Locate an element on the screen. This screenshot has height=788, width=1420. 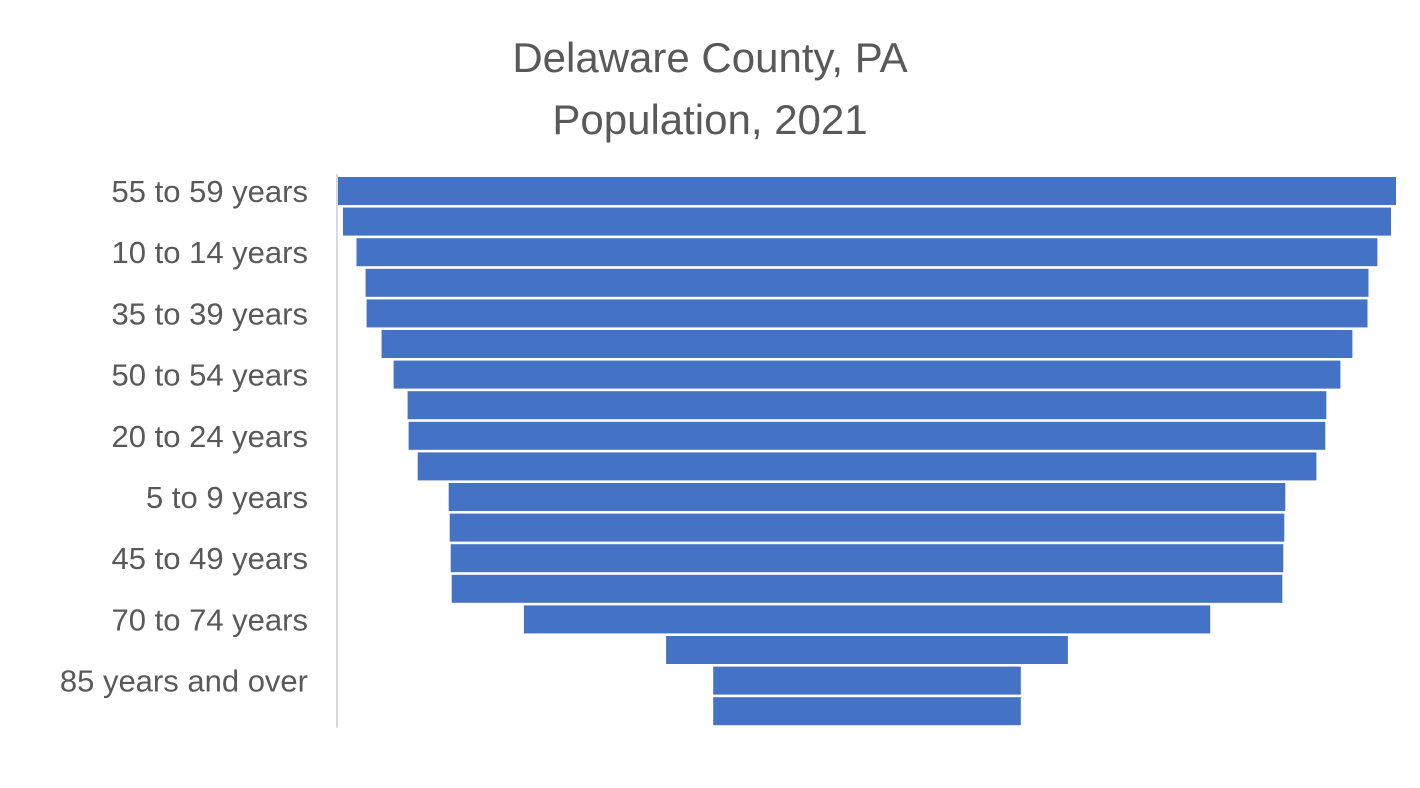
category-label-14: 70 to 74 years is located at coordinates (210, 619).